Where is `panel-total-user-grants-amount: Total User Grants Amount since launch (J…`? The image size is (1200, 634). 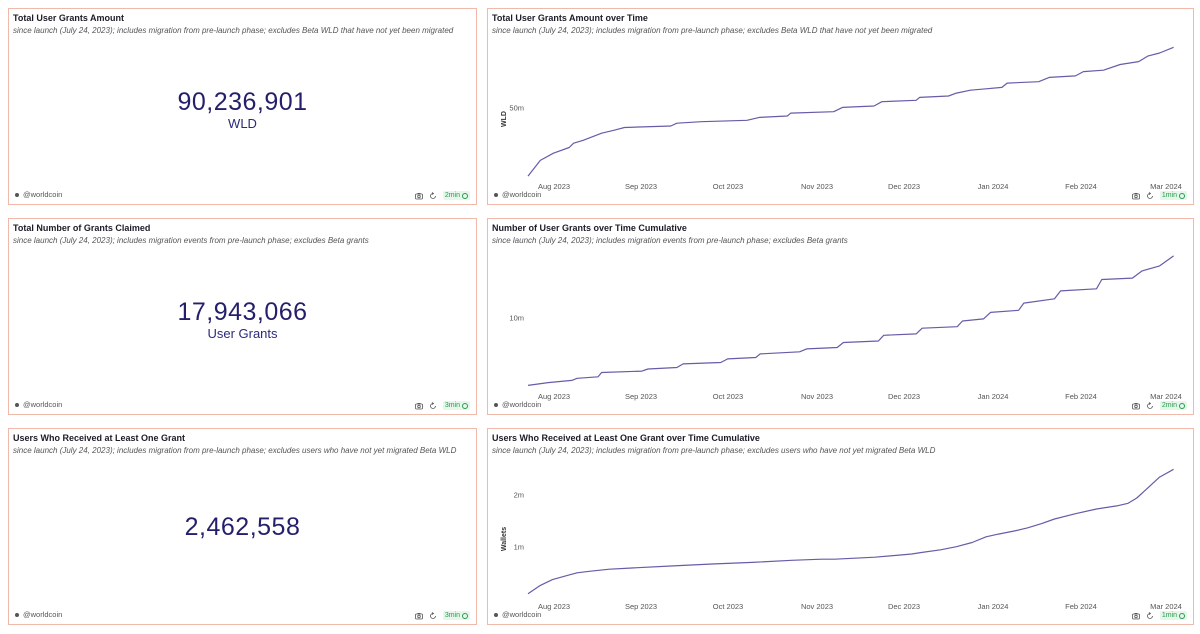
panel-total-user-grants-amount: Total User Grants Amount since launch (J… is located at coordinates (242, 106).